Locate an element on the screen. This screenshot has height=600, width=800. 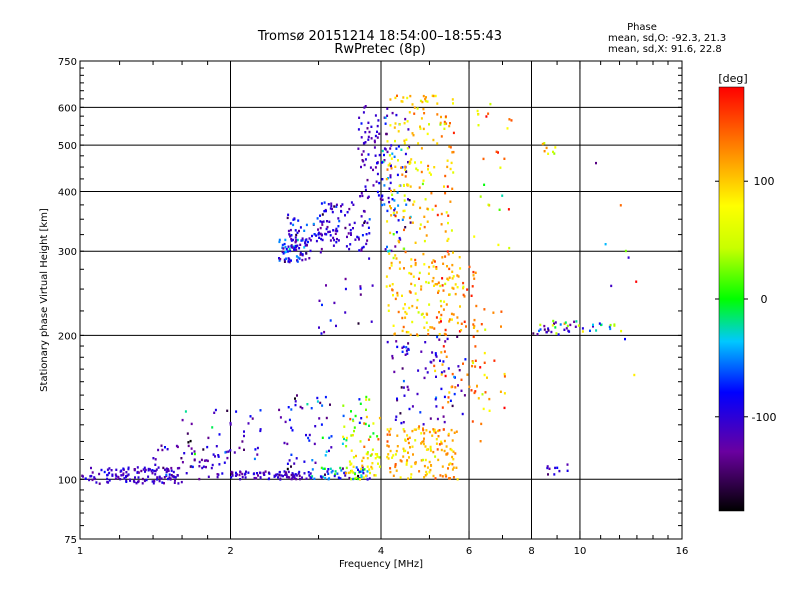
x-tick-label: 6 is located at coordinates (469, 551).